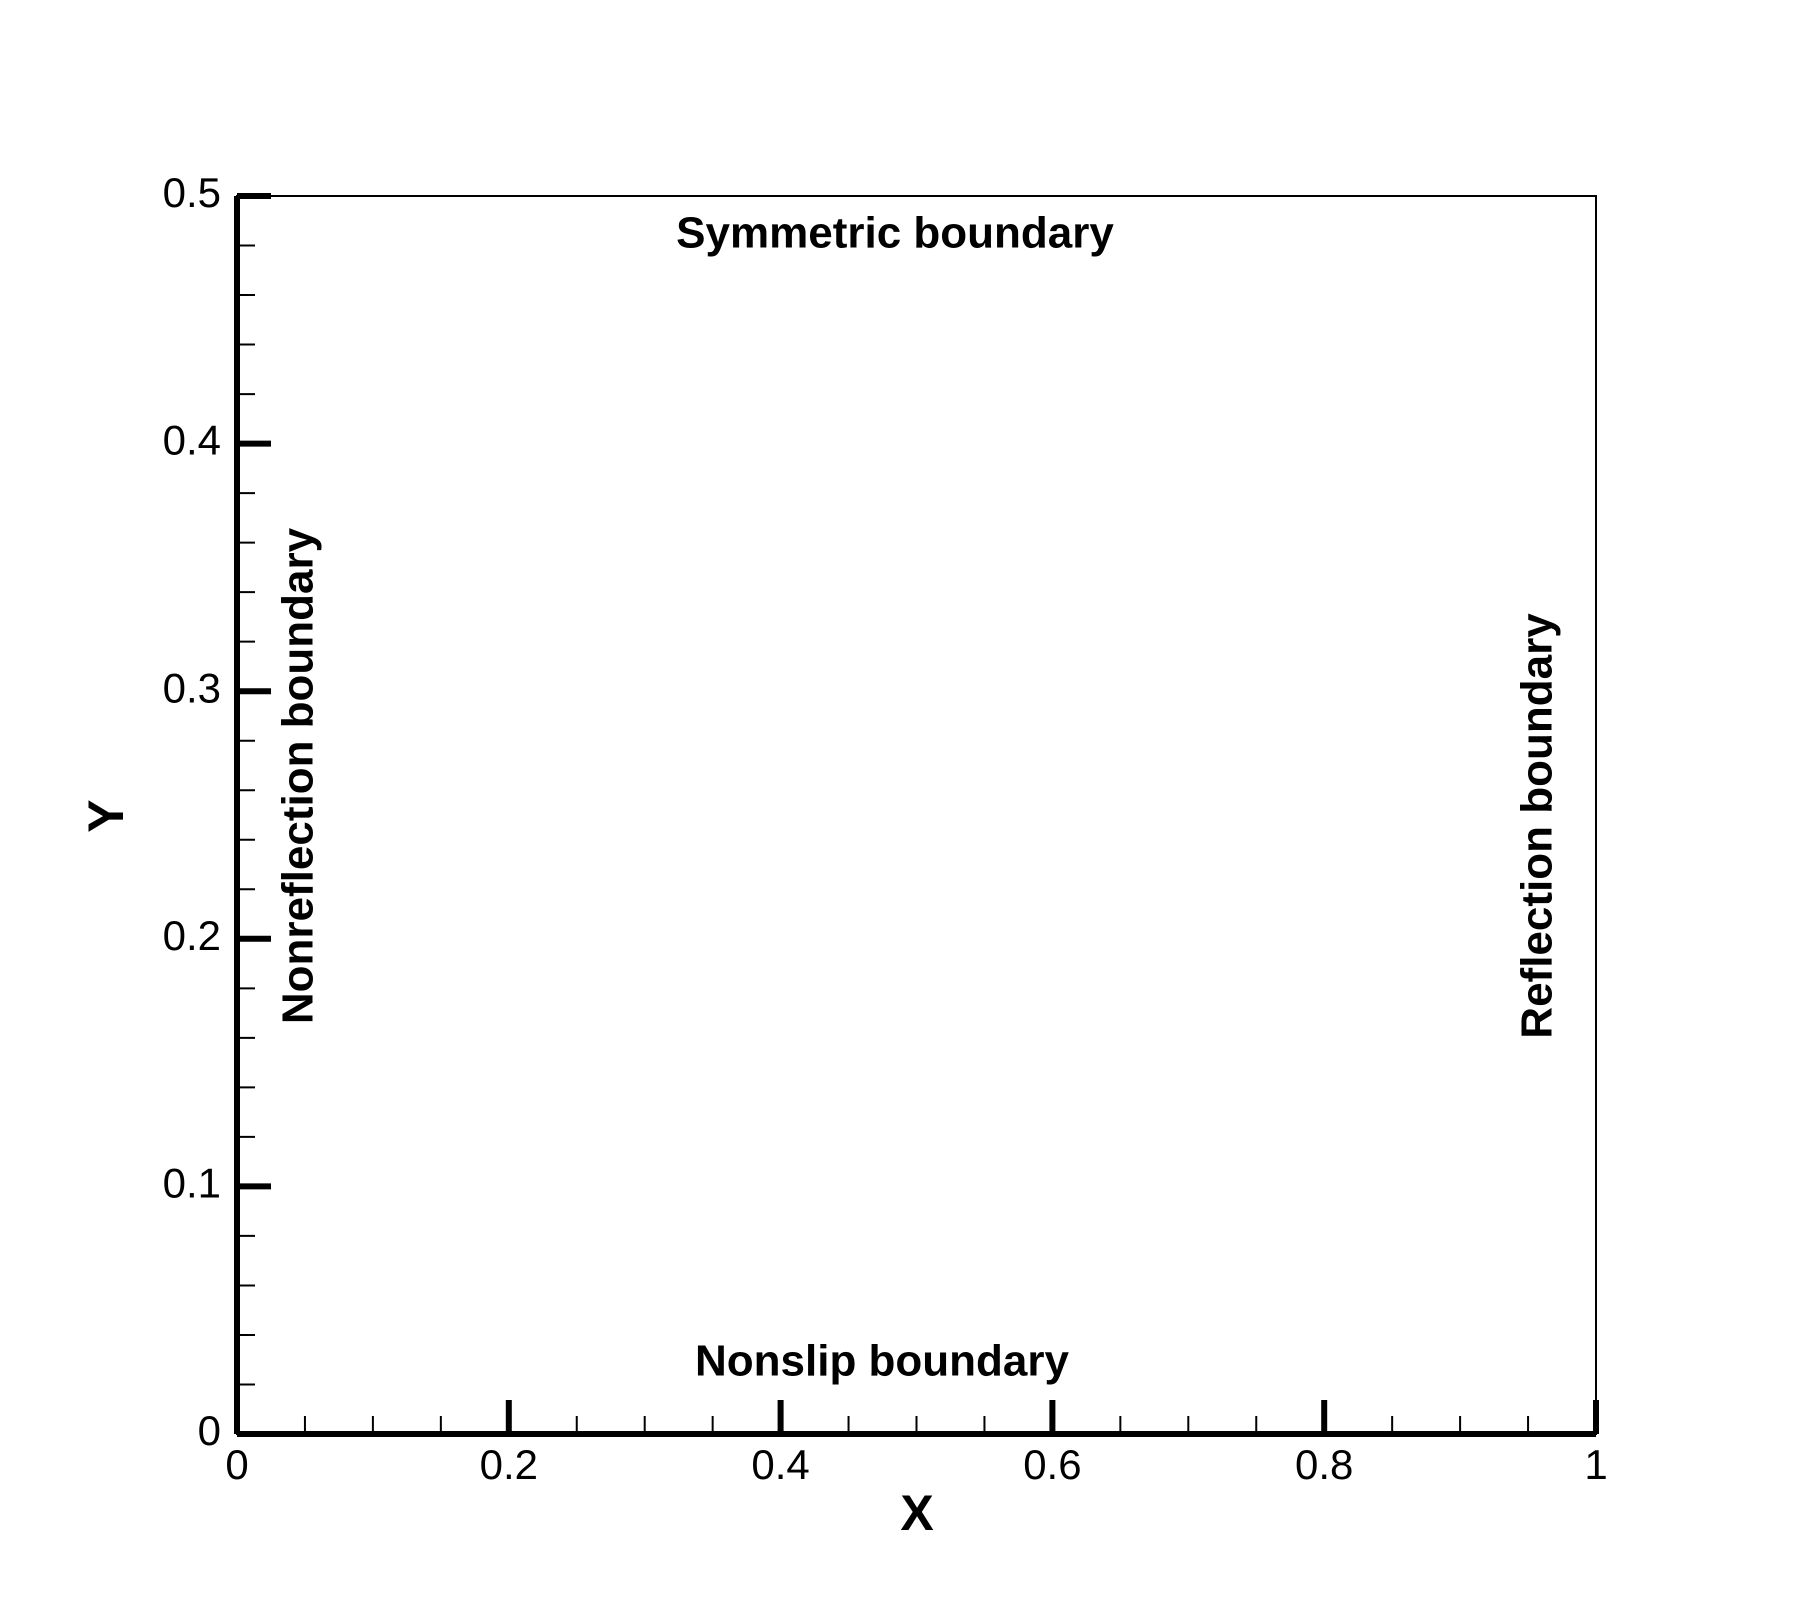  I want to click on y-tick-label: 0, so click(209, 1430).